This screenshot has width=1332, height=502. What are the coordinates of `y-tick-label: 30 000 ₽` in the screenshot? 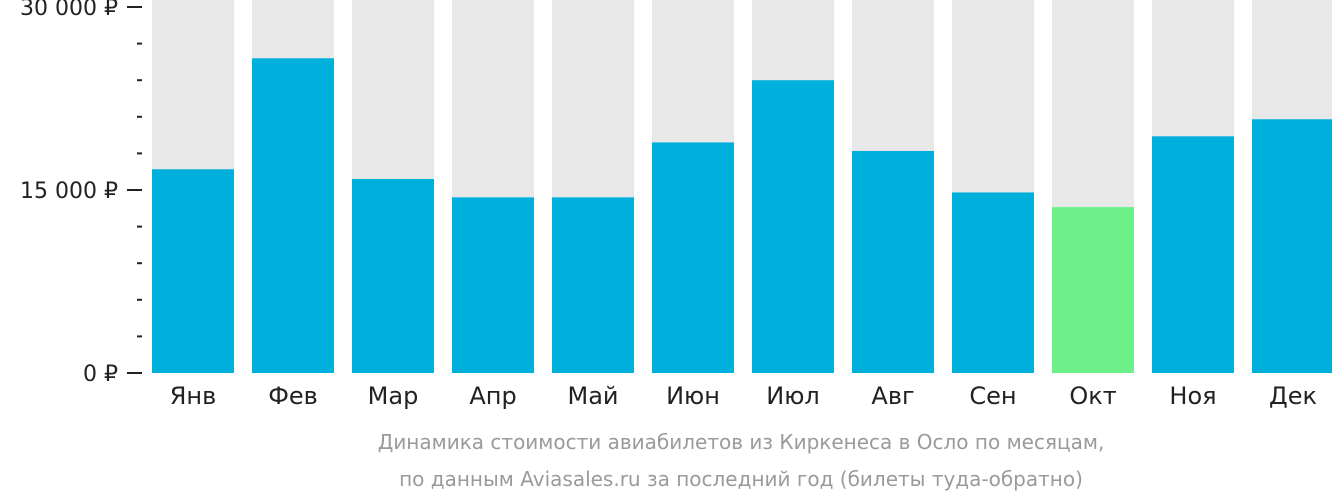 It's located at (69, 10).